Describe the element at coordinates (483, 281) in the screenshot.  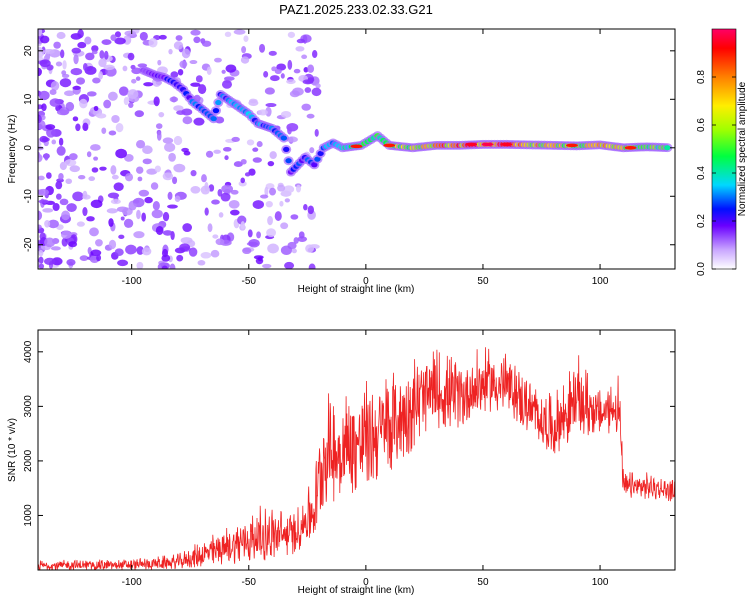
I see `x-tick-label: 50` at that location.